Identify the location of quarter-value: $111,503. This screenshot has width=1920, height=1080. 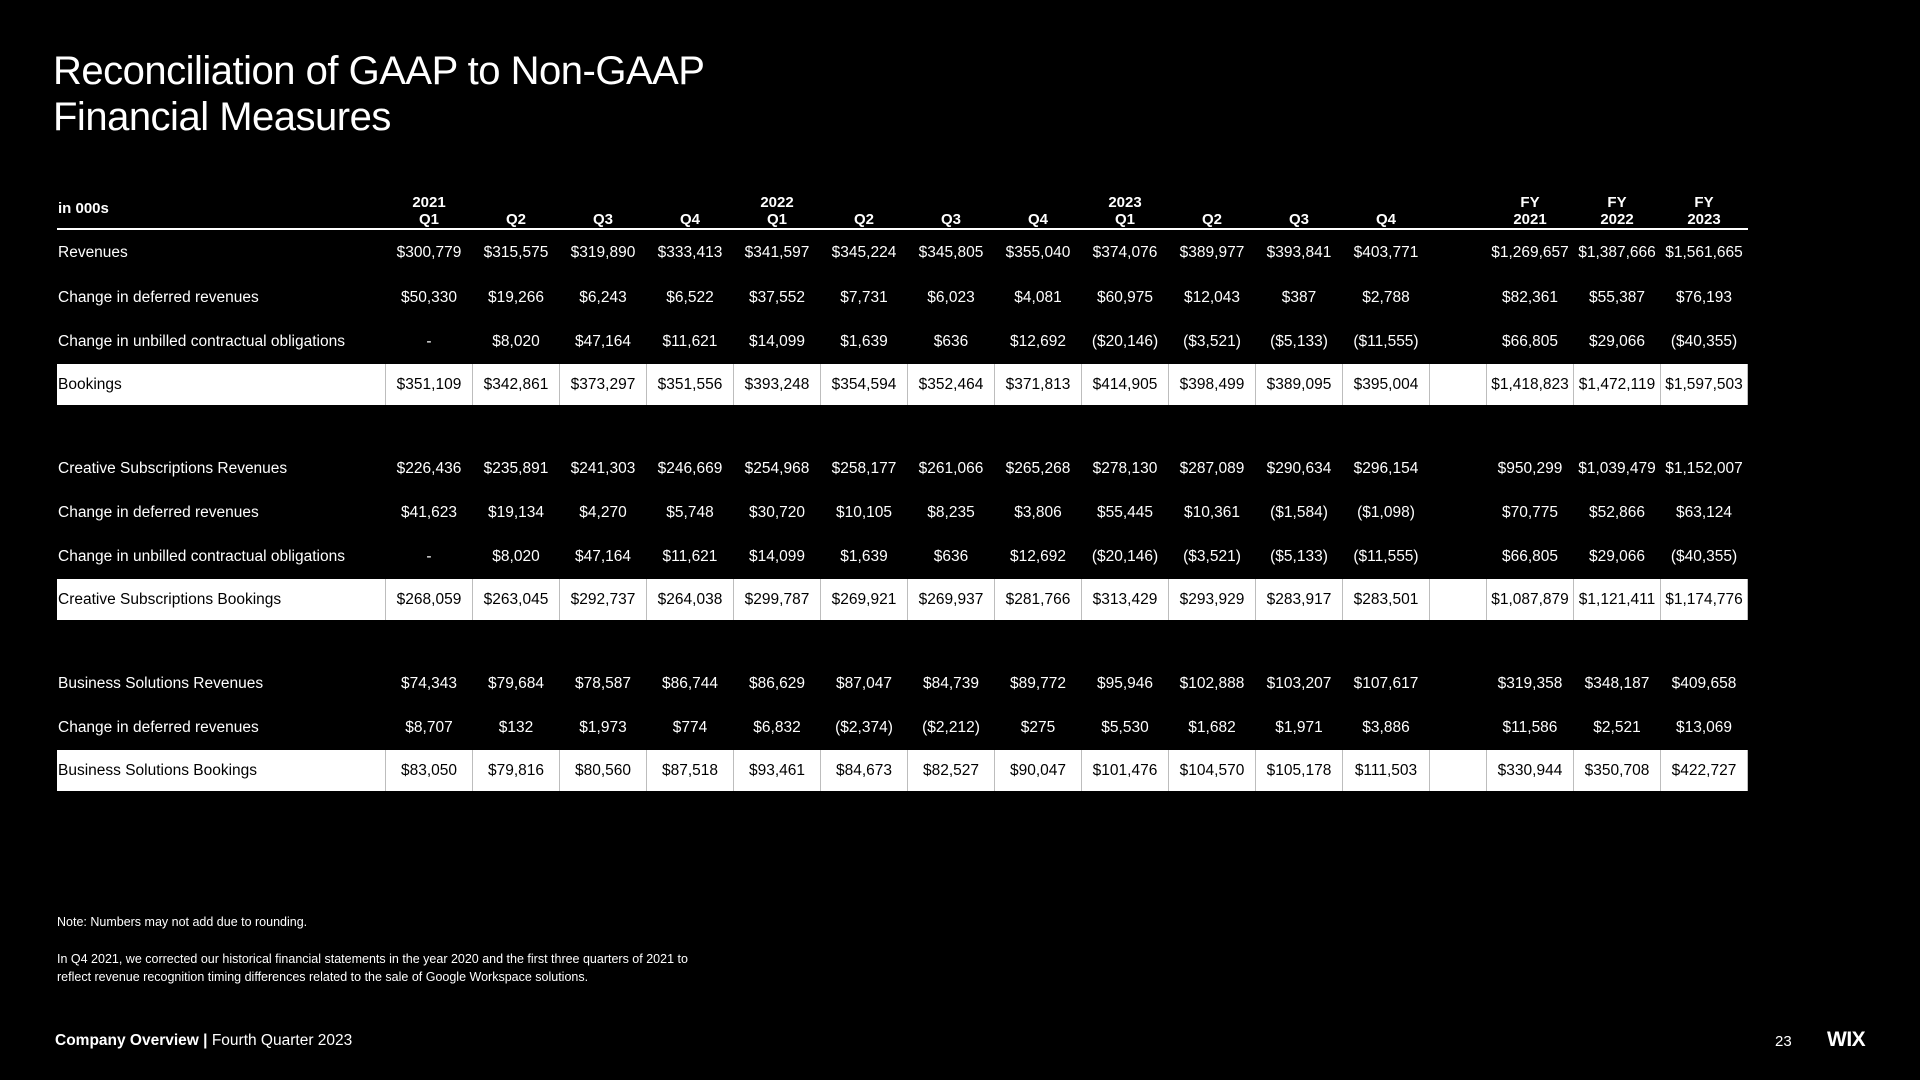
(1386, 770).